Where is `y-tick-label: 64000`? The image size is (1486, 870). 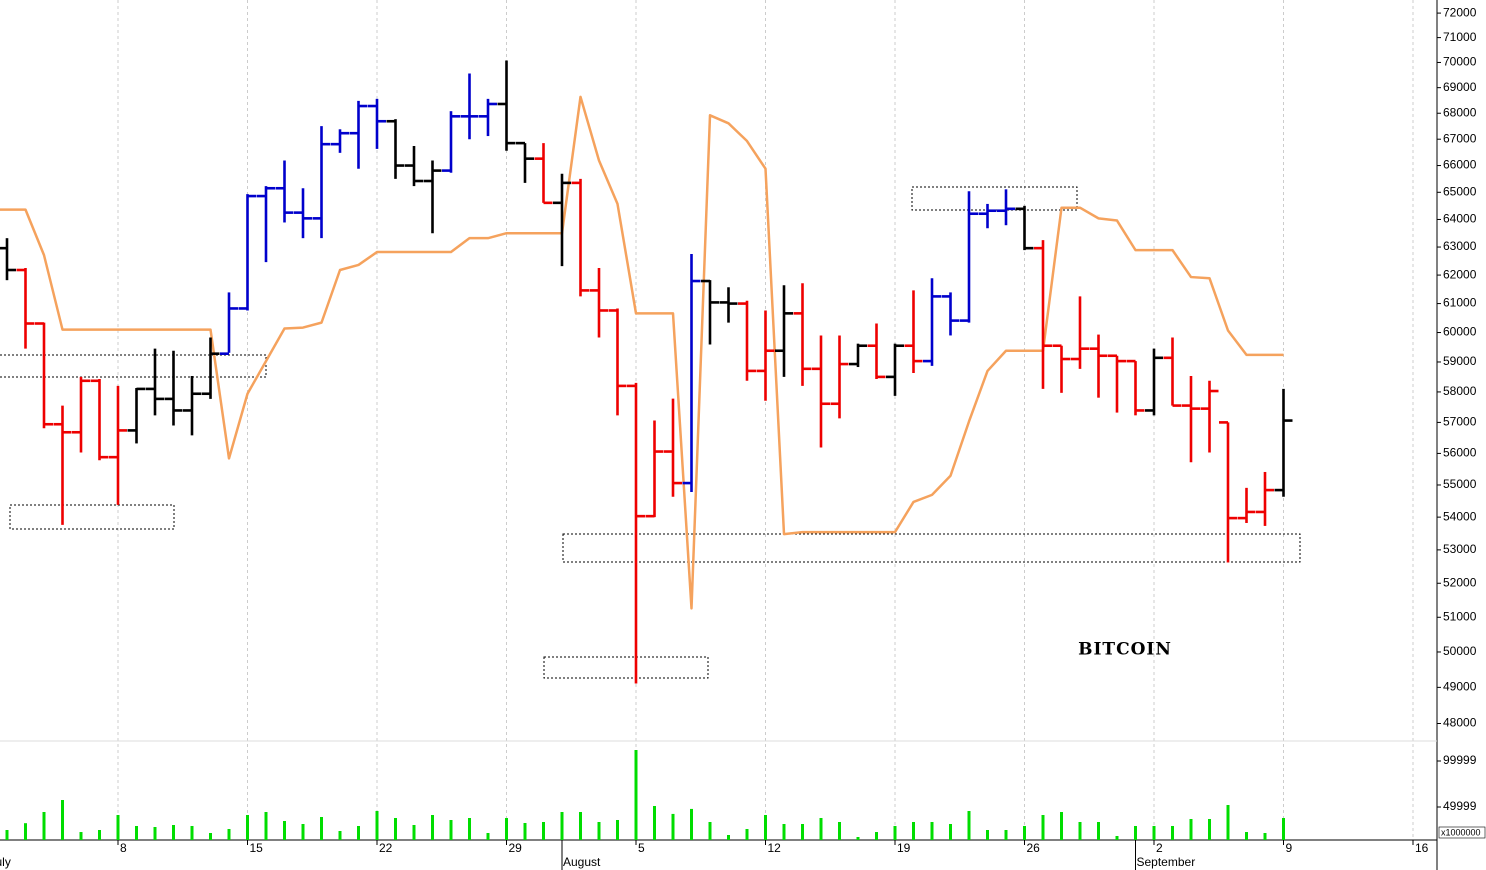
y-tick-label: 64000 is located at coordinates (1460, 219).